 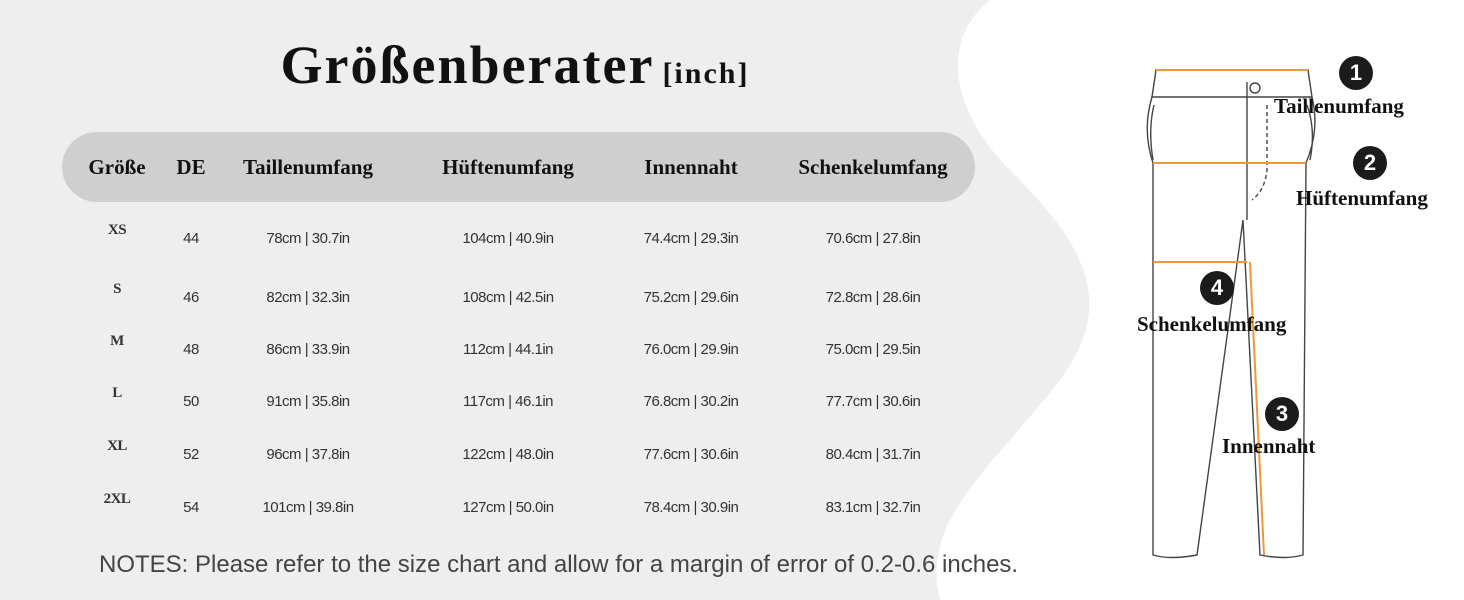 What do you see at coordinates (117, 230) in the screenshot?
I see `size-label: XS` at bounding box center [117, 230].